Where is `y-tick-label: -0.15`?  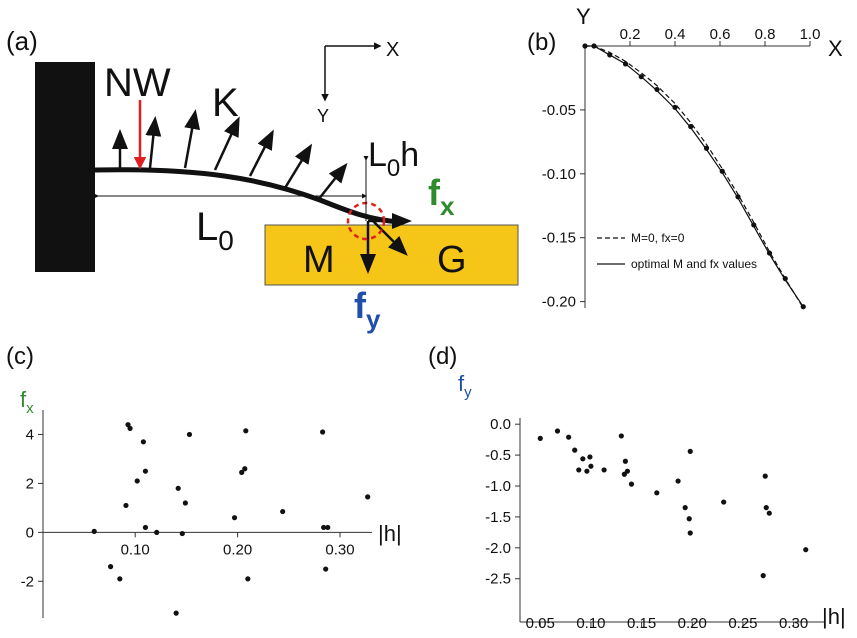
y-tick-label: -0.15 is located at coordinates (559, 238).